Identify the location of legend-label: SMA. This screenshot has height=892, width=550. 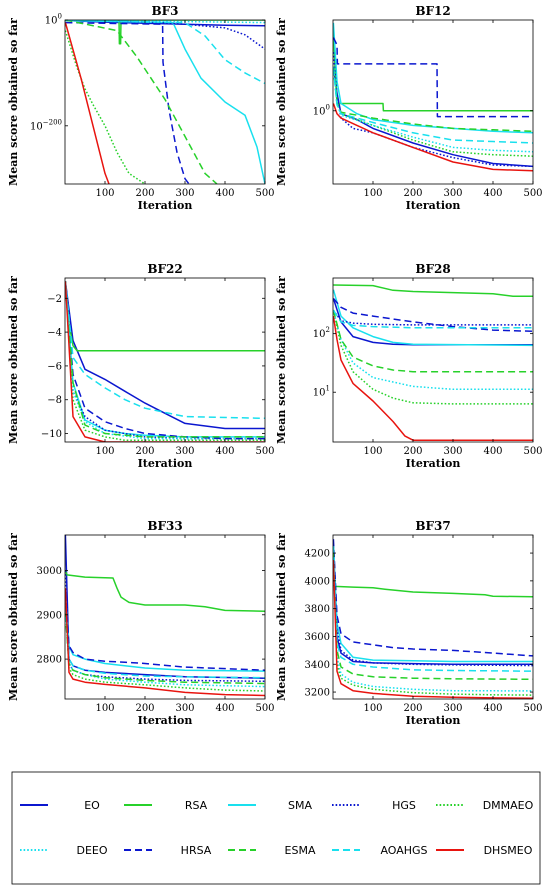
(300, 805).